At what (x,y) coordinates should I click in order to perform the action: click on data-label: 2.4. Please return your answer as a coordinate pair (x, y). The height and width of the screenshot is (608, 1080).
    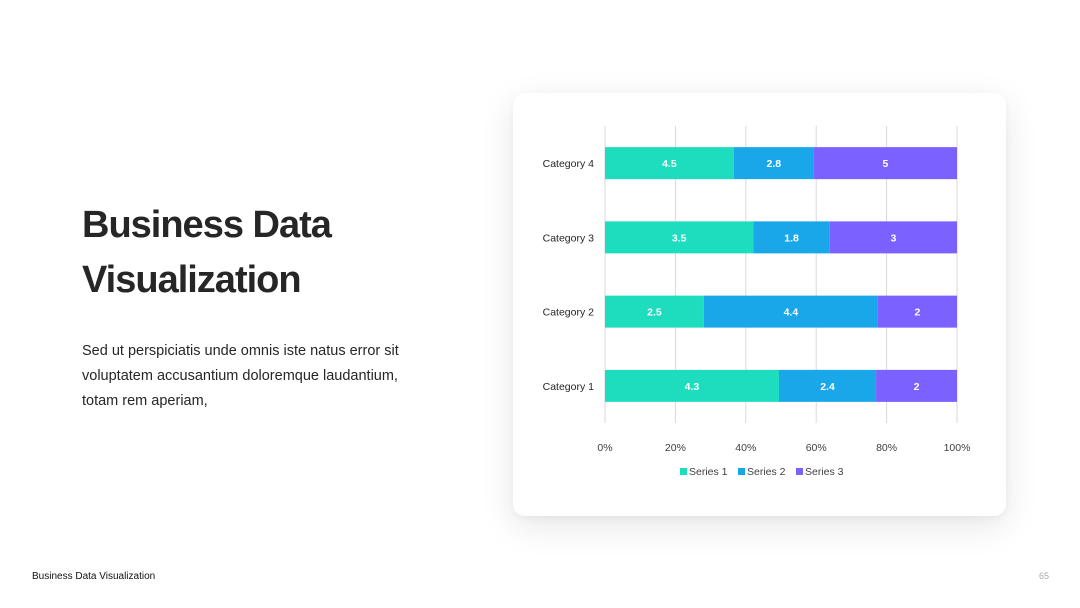
    Looking at the image, I should click on (827, 387).